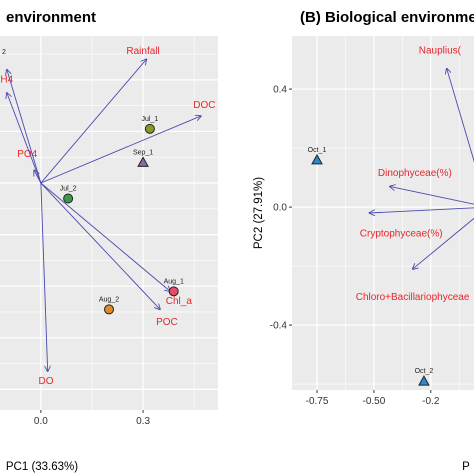 The height and width of the screenshot is (474, 474). What do you see at coordinates (424, 371) in the screenshot?
I see `point-label-oct-2: Oct_2` at bounding box center [424, 371].